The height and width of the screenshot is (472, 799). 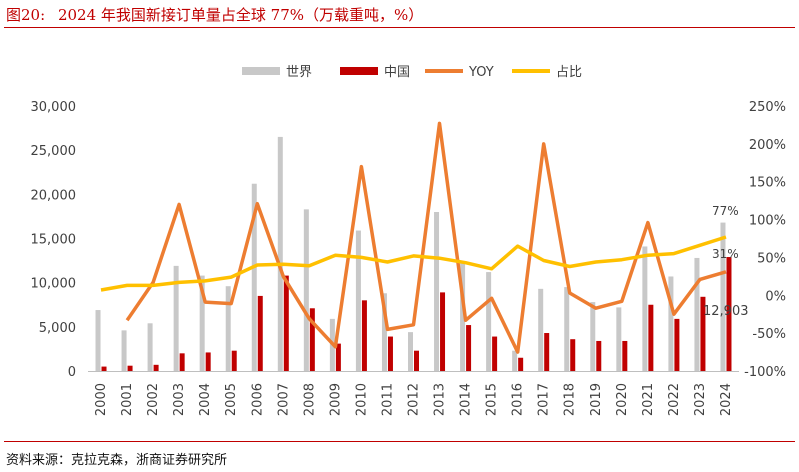 I want to click on x-tick-label: 2017, so click(x=544, y=399).